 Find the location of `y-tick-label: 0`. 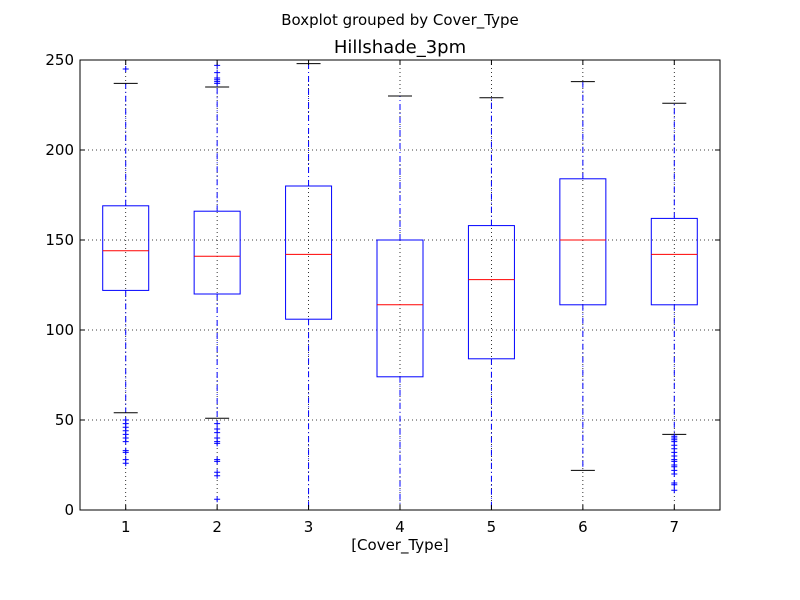

y-tick-label: 0 is located at coordinates (69, 510).